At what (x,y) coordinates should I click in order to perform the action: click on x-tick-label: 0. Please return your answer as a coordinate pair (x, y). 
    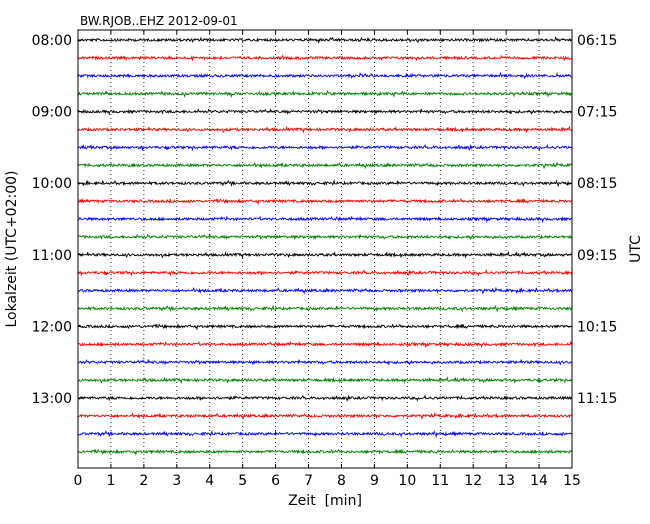
    Looking at the image, I should click on (78, 481).